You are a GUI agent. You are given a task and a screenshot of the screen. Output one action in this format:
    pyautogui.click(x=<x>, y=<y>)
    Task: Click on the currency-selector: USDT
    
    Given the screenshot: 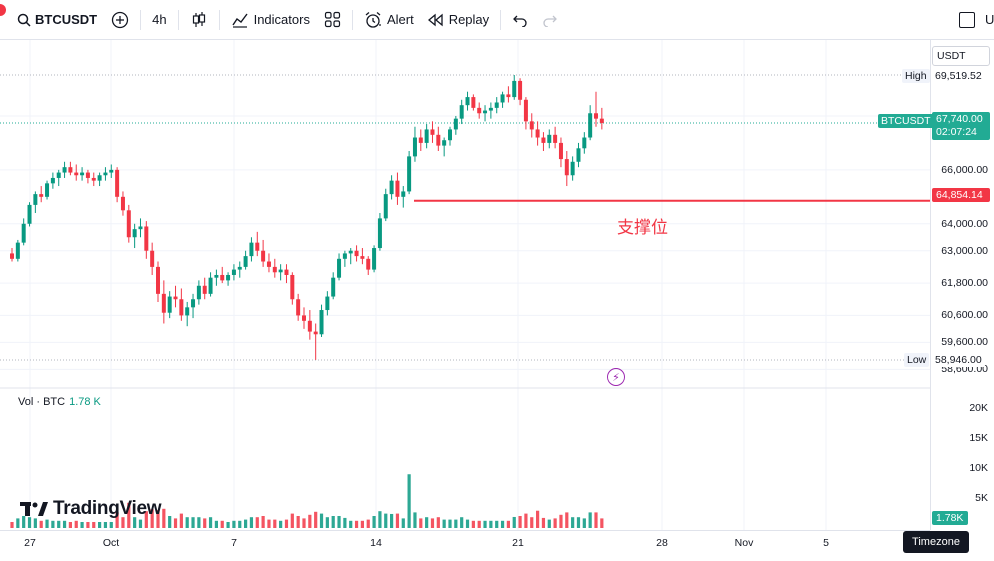 What is the action you would take?
    pyautogui.click(x=961, y=56)
    